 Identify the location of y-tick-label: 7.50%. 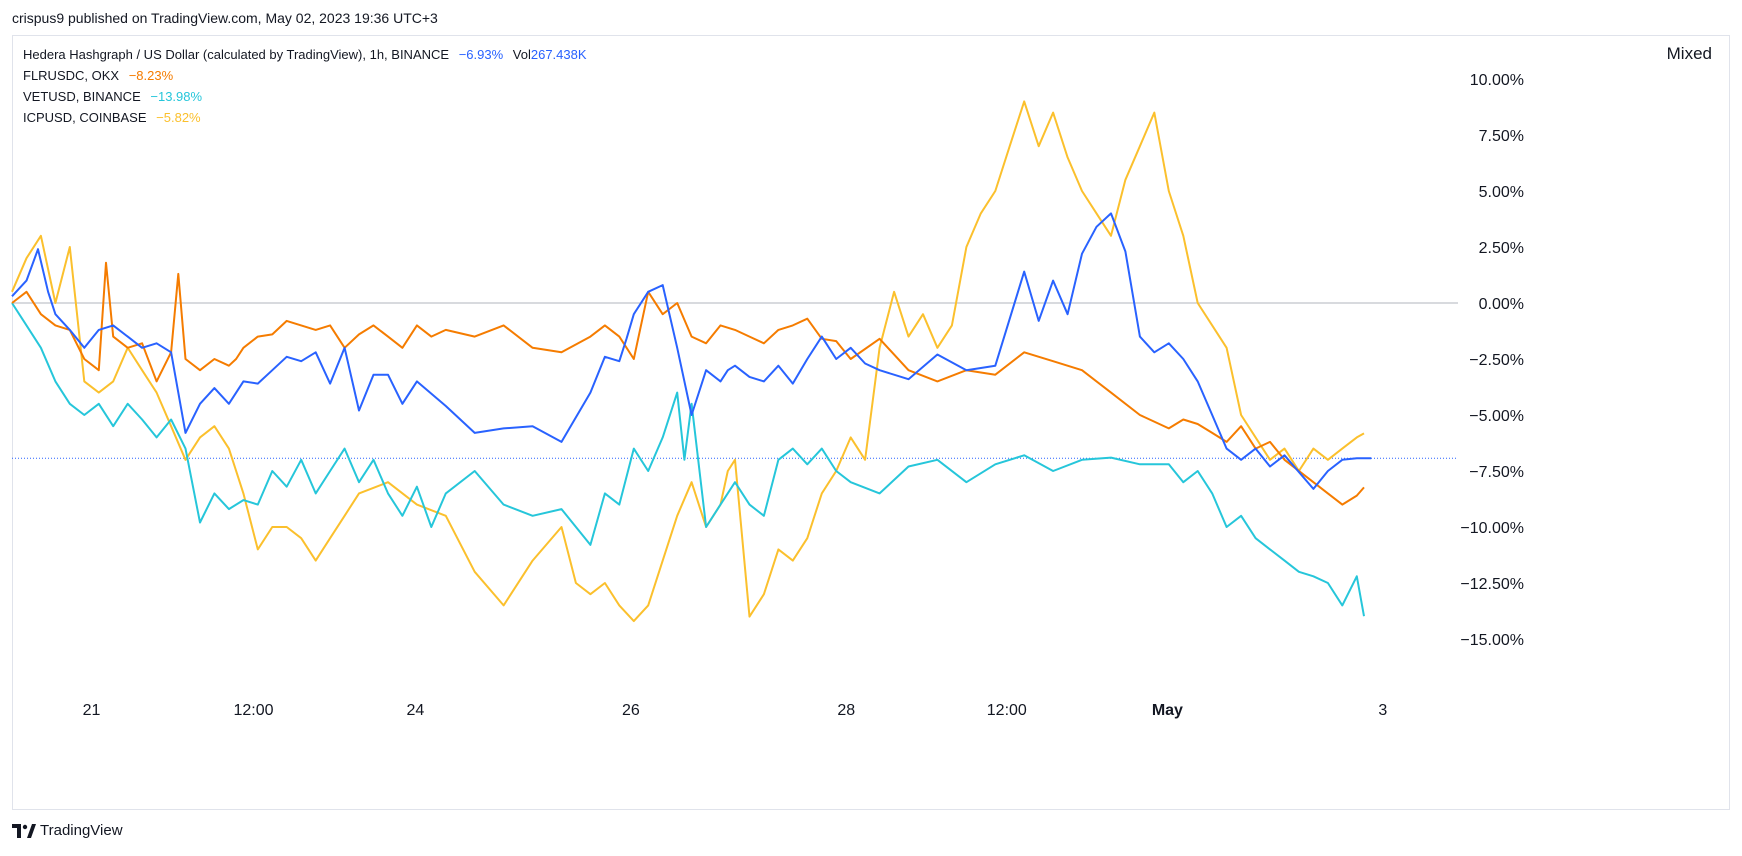
(1501, 136).